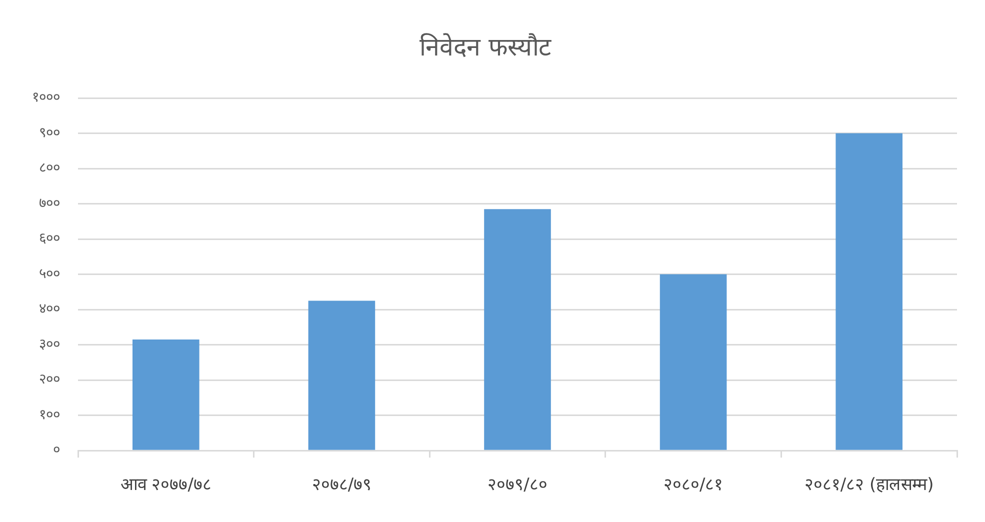 Image resolution: width=985 pixels, height=522 pixels. What do you see at coordinates (869, 485) in the screenshot?
I see `x-tick-label: २०८१/८२ (हालसम्म)` at bounding box center [869, 485].